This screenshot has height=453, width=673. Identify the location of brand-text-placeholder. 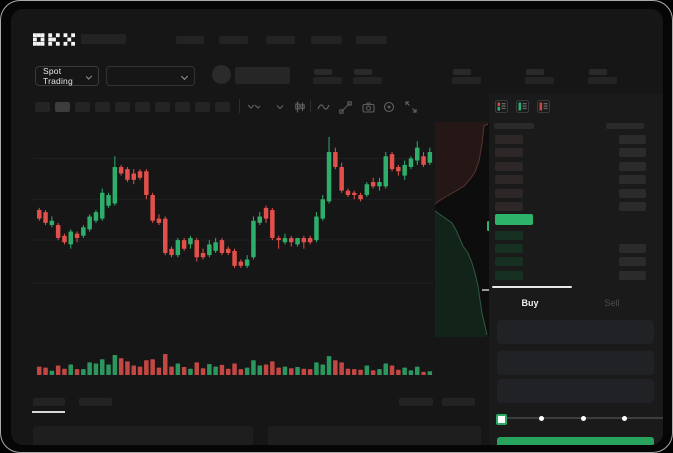
(103, 39).